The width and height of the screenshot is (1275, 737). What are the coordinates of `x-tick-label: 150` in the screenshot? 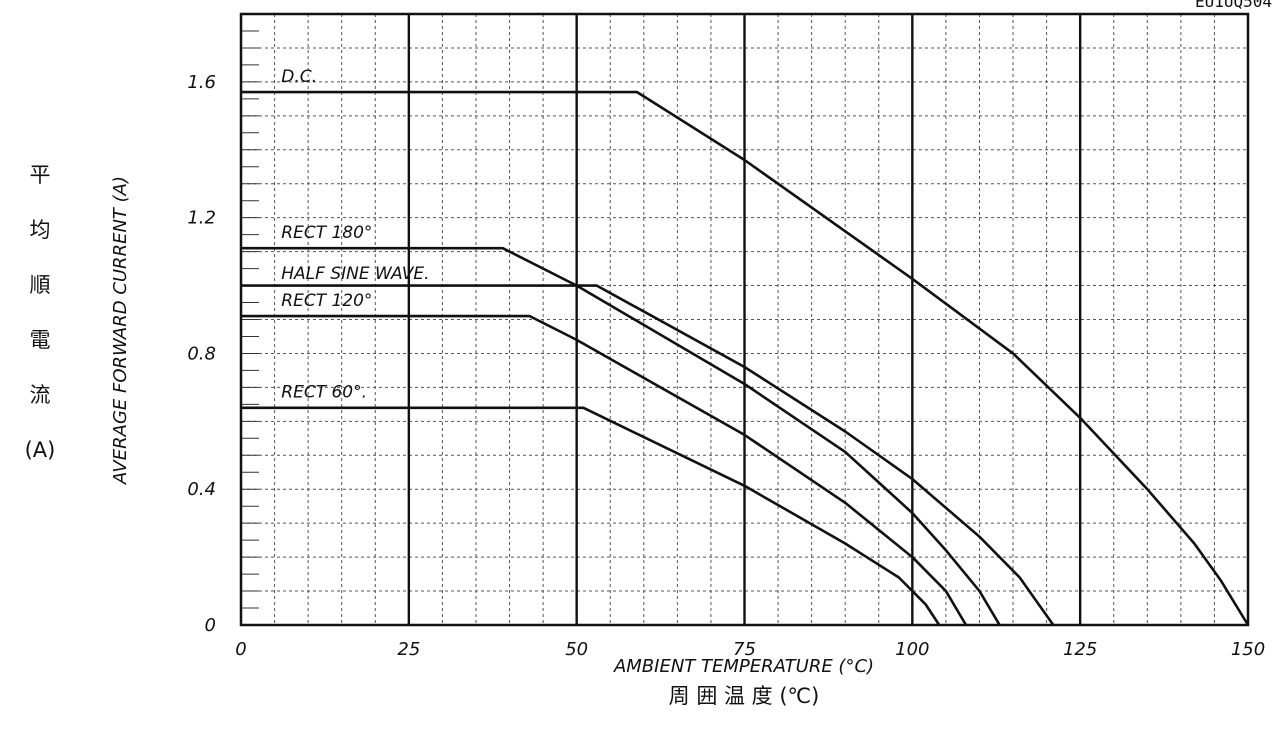 It's located at (1248, 649).